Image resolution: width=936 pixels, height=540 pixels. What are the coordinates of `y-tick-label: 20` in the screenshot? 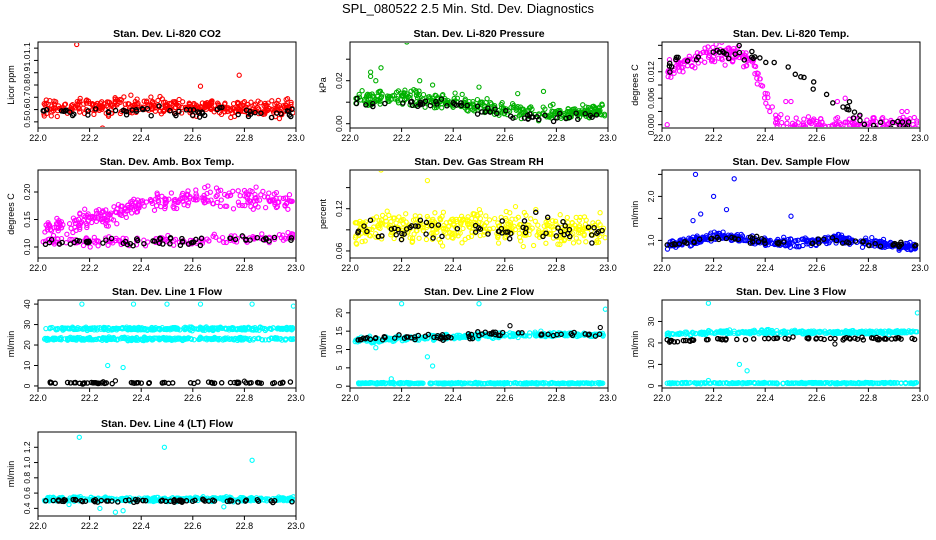 It's located at (339, 313).